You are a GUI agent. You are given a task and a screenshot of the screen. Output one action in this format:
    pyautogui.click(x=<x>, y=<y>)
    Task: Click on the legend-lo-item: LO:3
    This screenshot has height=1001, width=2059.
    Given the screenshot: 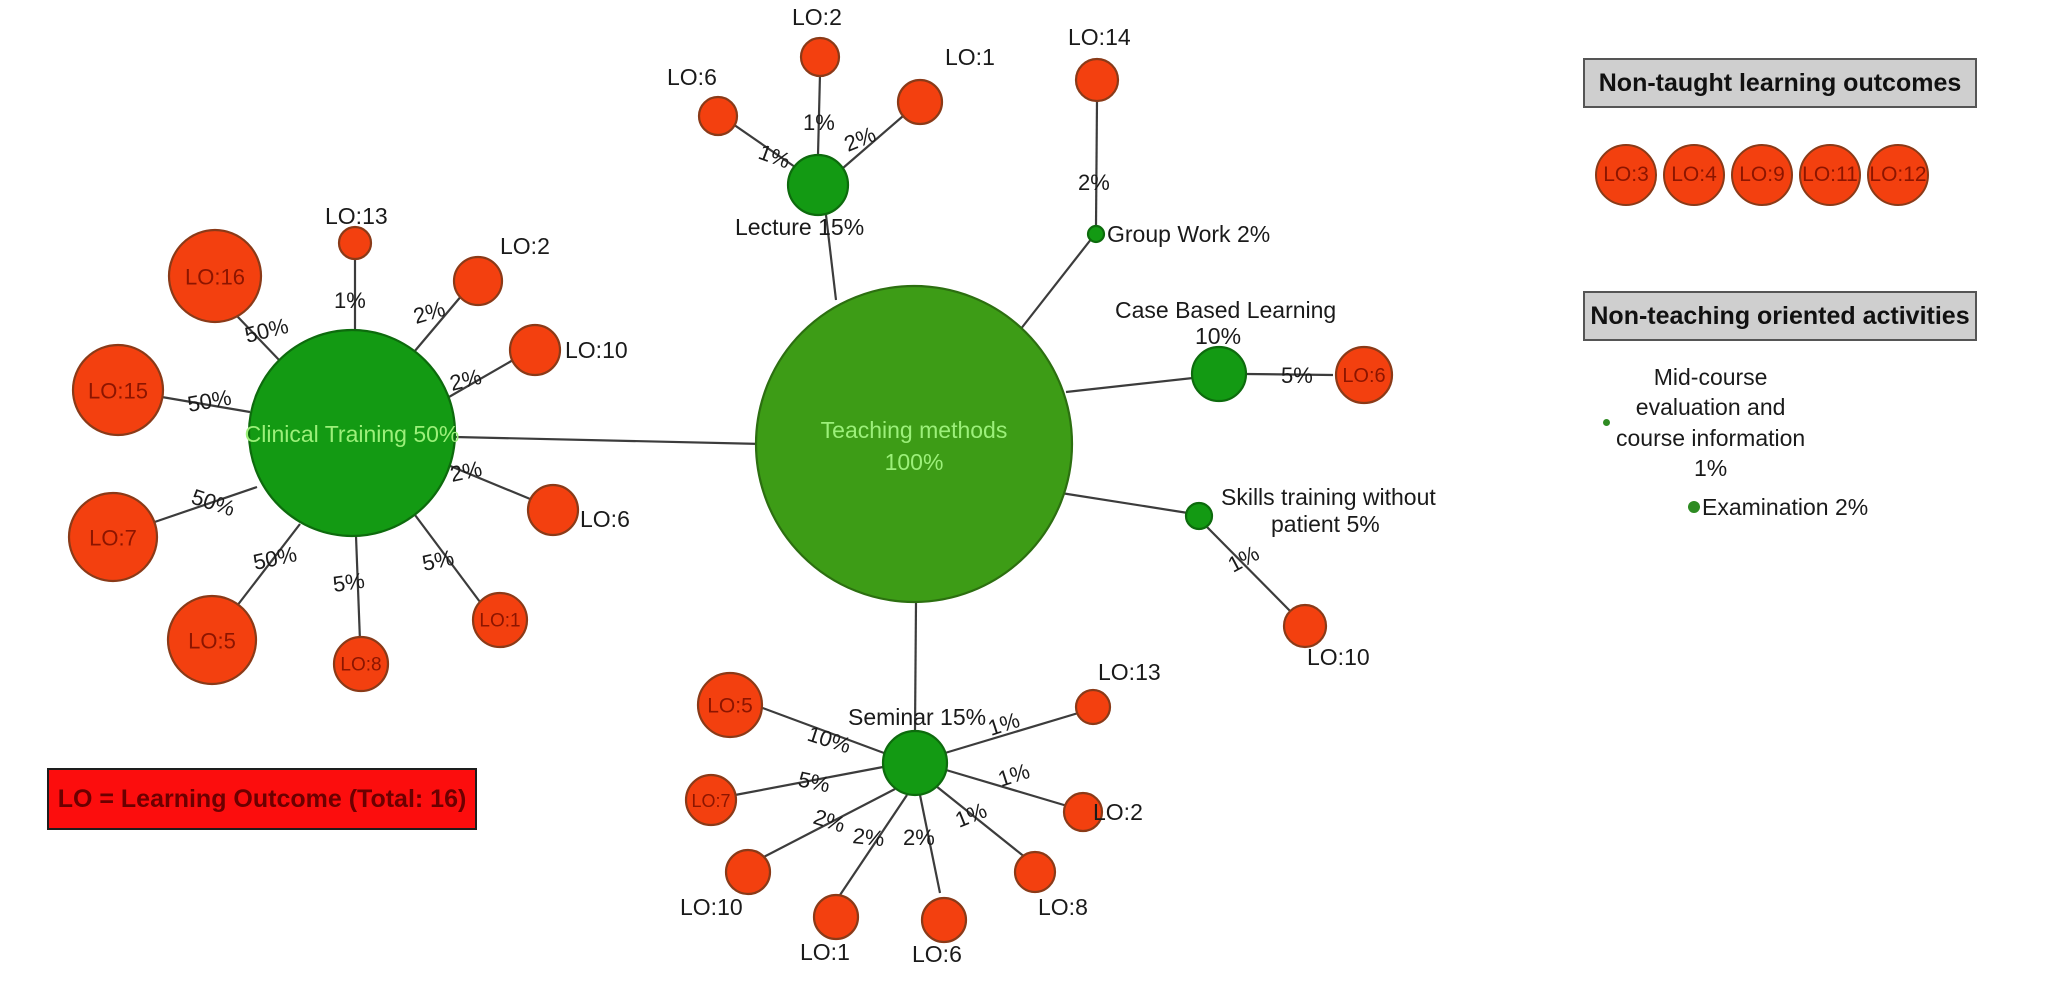 What is the action you would take?
    pyautogui.click(x=1626, y=175)
    